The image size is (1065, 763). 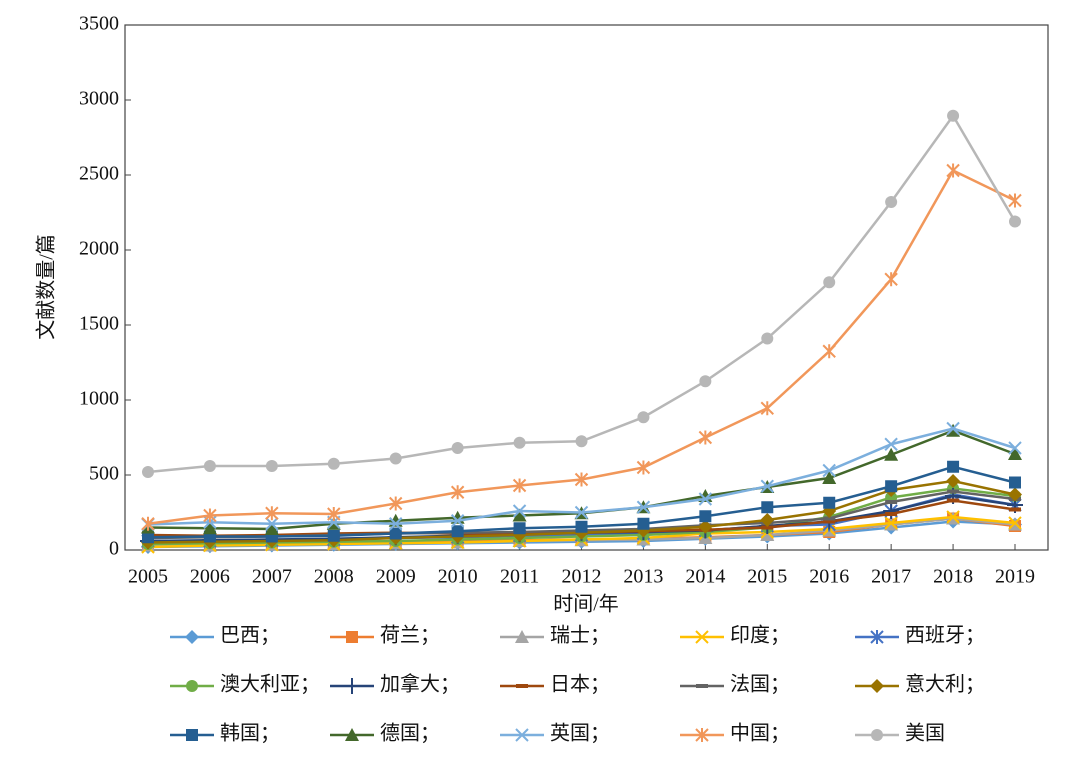 I want to click on legend-label: 德国；, so click(x=410, y=733).